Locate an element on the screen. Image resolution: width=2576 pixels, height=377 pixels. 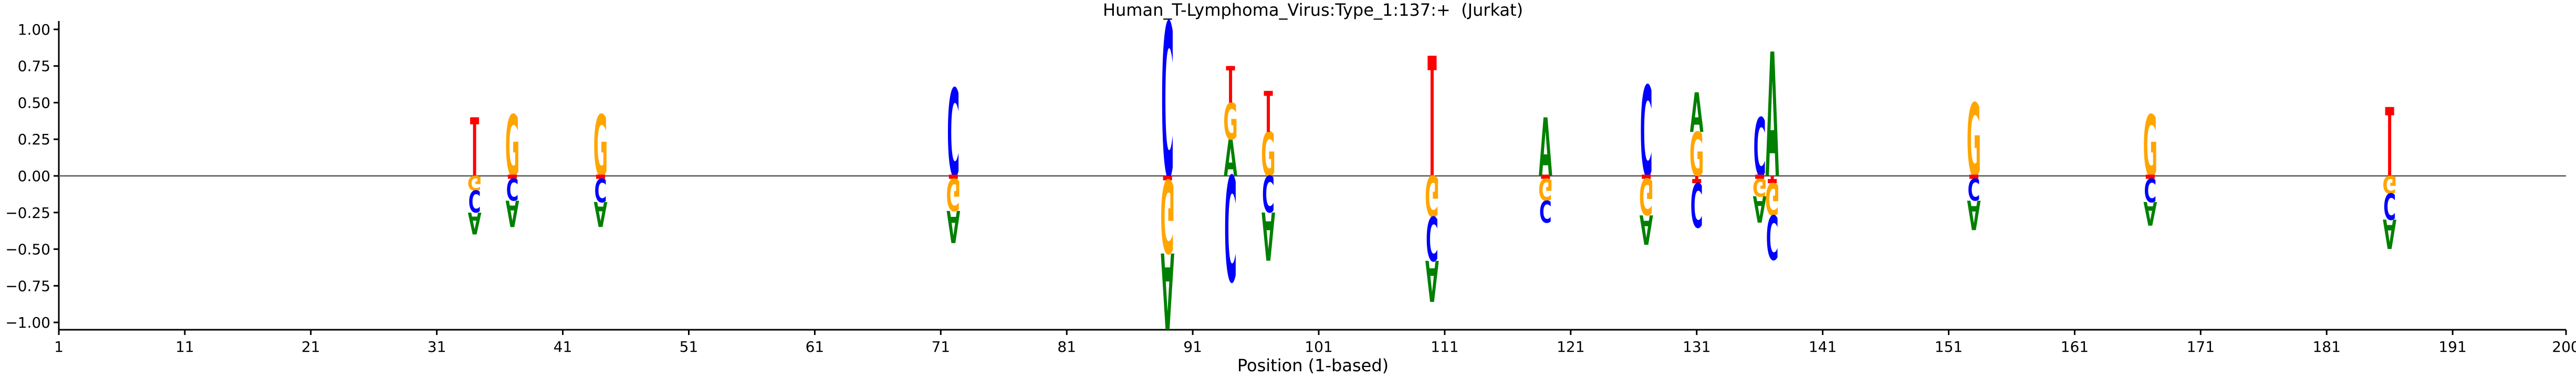
x-tick-label: 131 is located at coordinates (1697, 346).